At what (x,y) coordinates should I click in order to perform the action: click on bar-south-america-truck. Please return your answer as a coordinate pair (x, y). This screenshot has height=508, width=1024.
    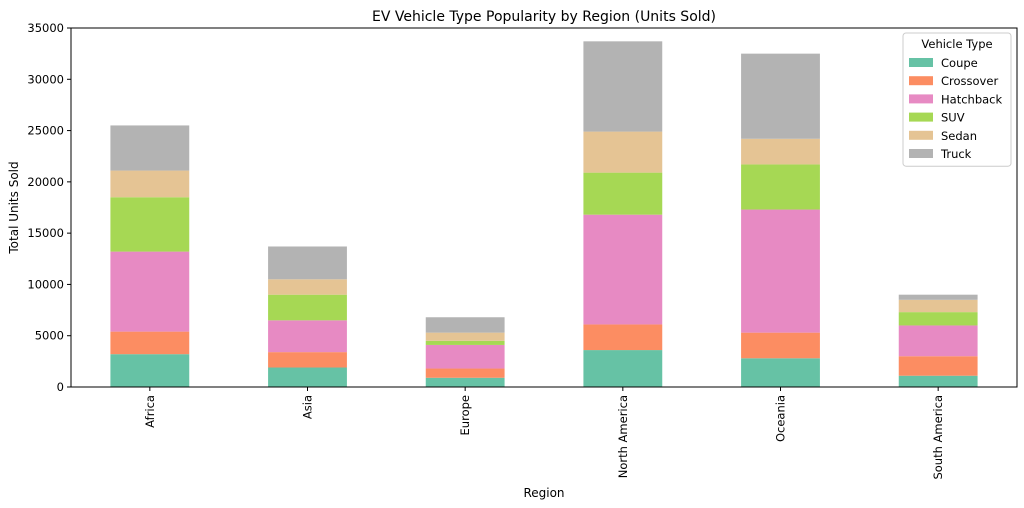
    Looking at the image, I should click on (938, 297).